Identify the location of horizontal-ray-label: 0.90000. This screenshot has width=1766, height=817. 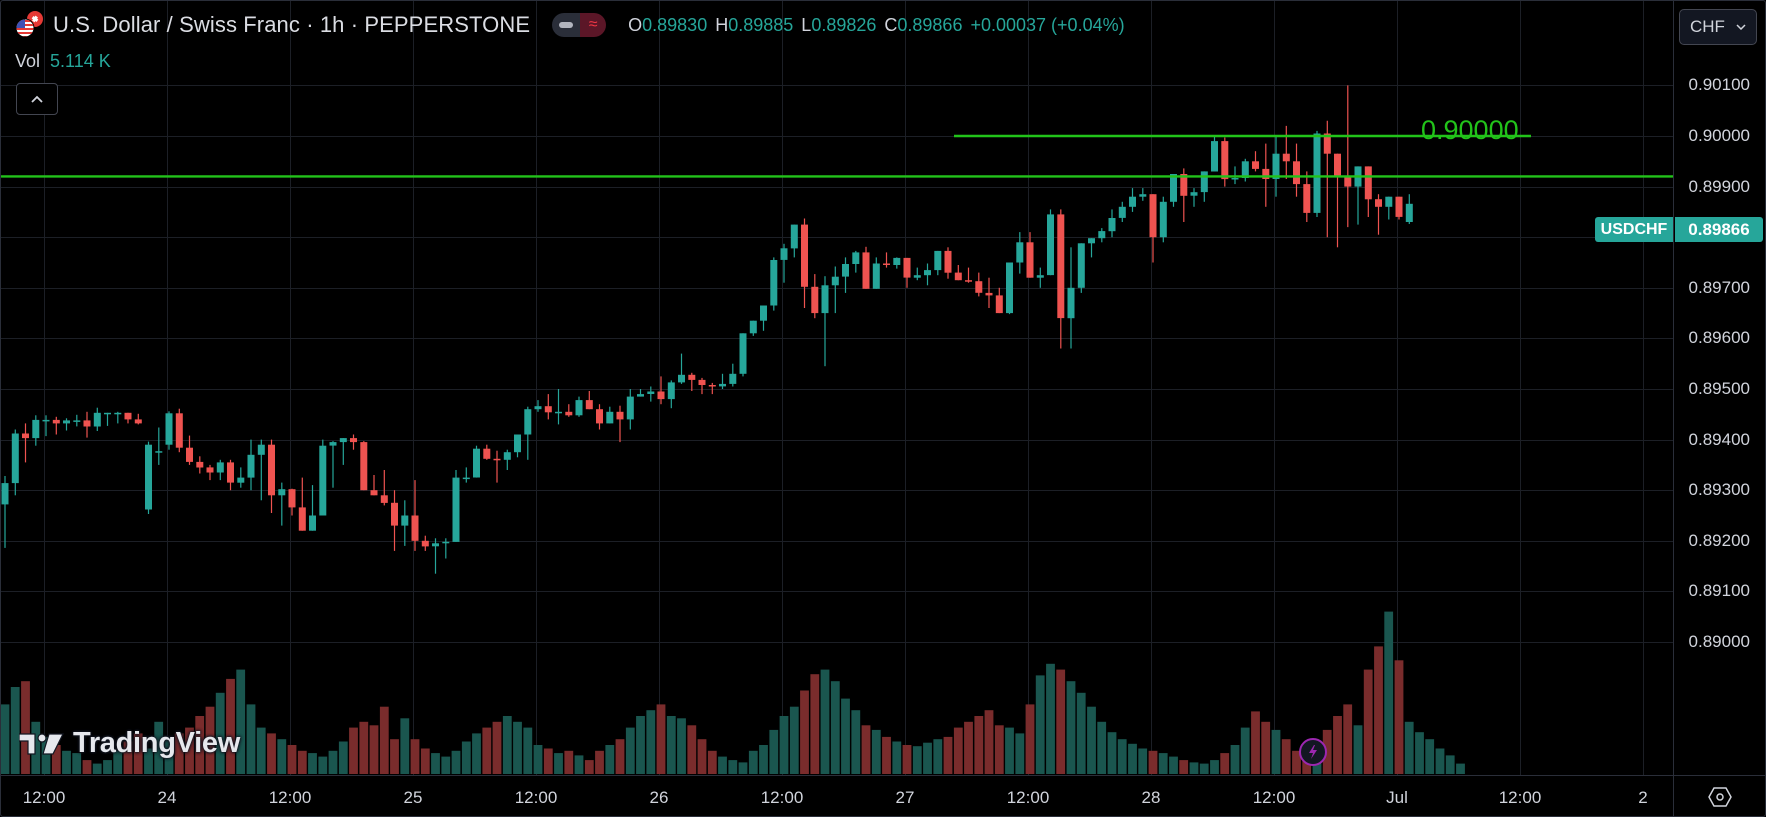
(1470, 130).